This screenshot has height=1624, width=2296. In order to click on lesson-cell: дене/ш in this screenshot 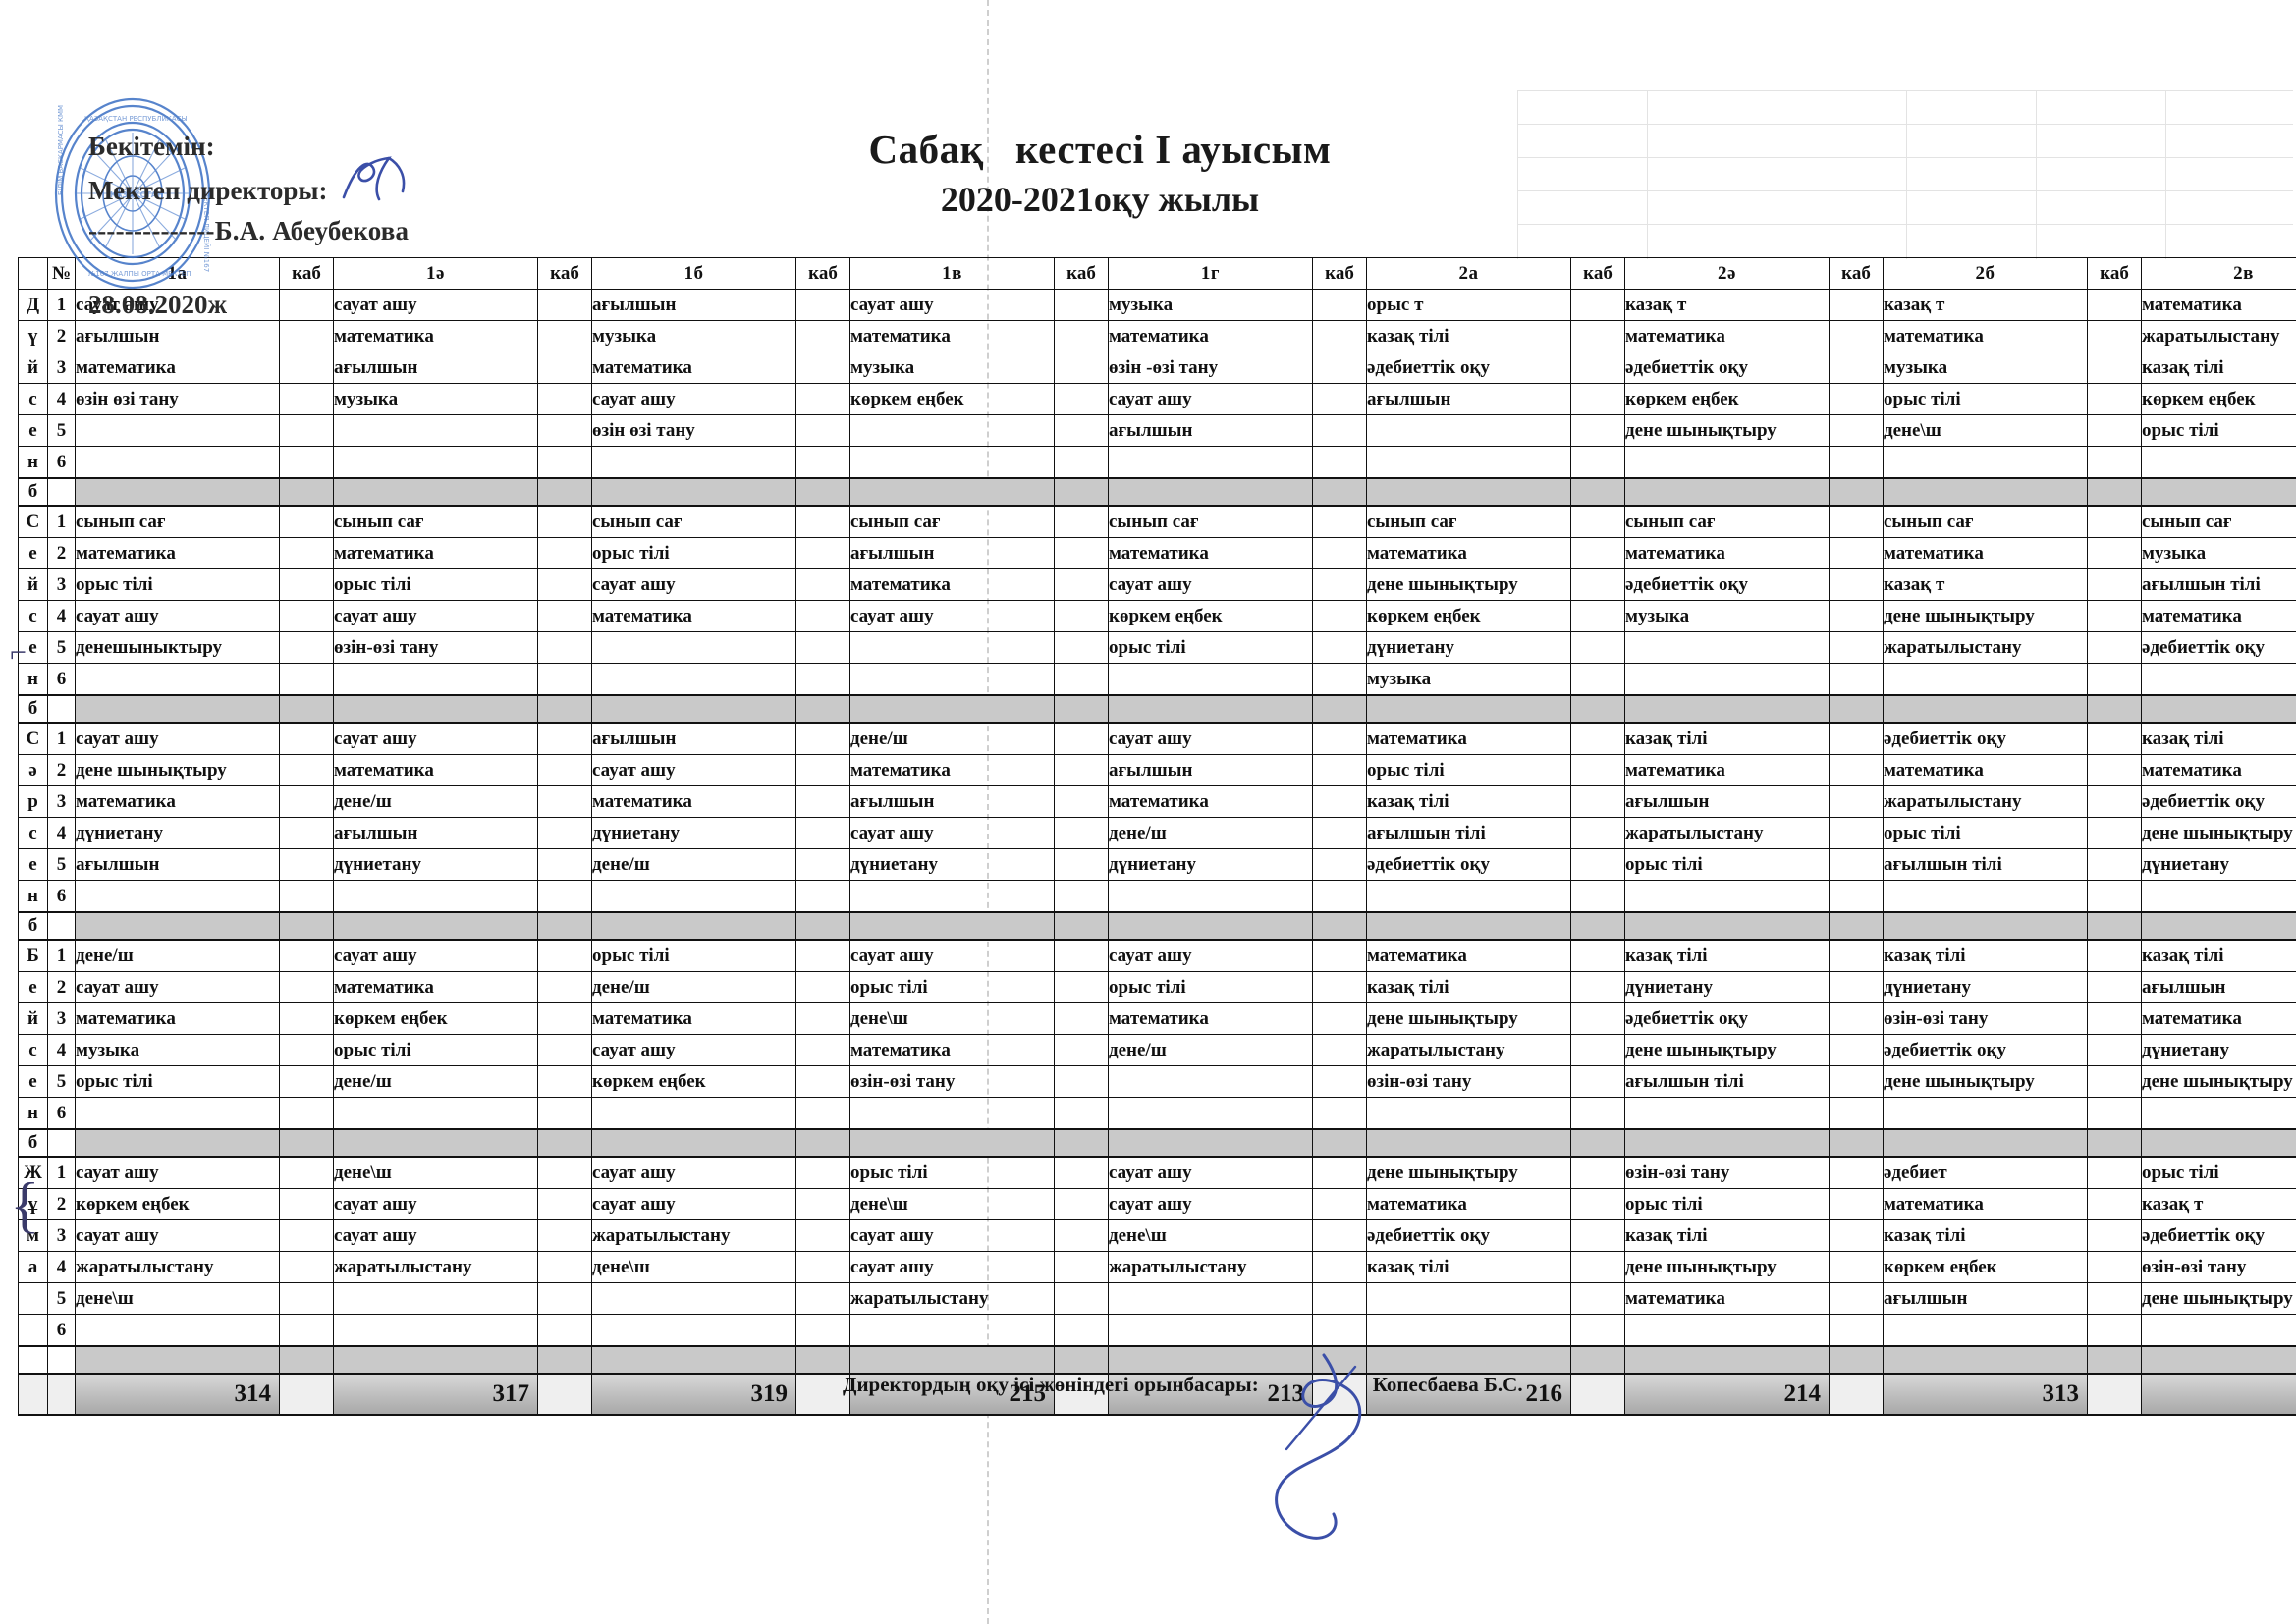, I will do `click(1210, 833)`.